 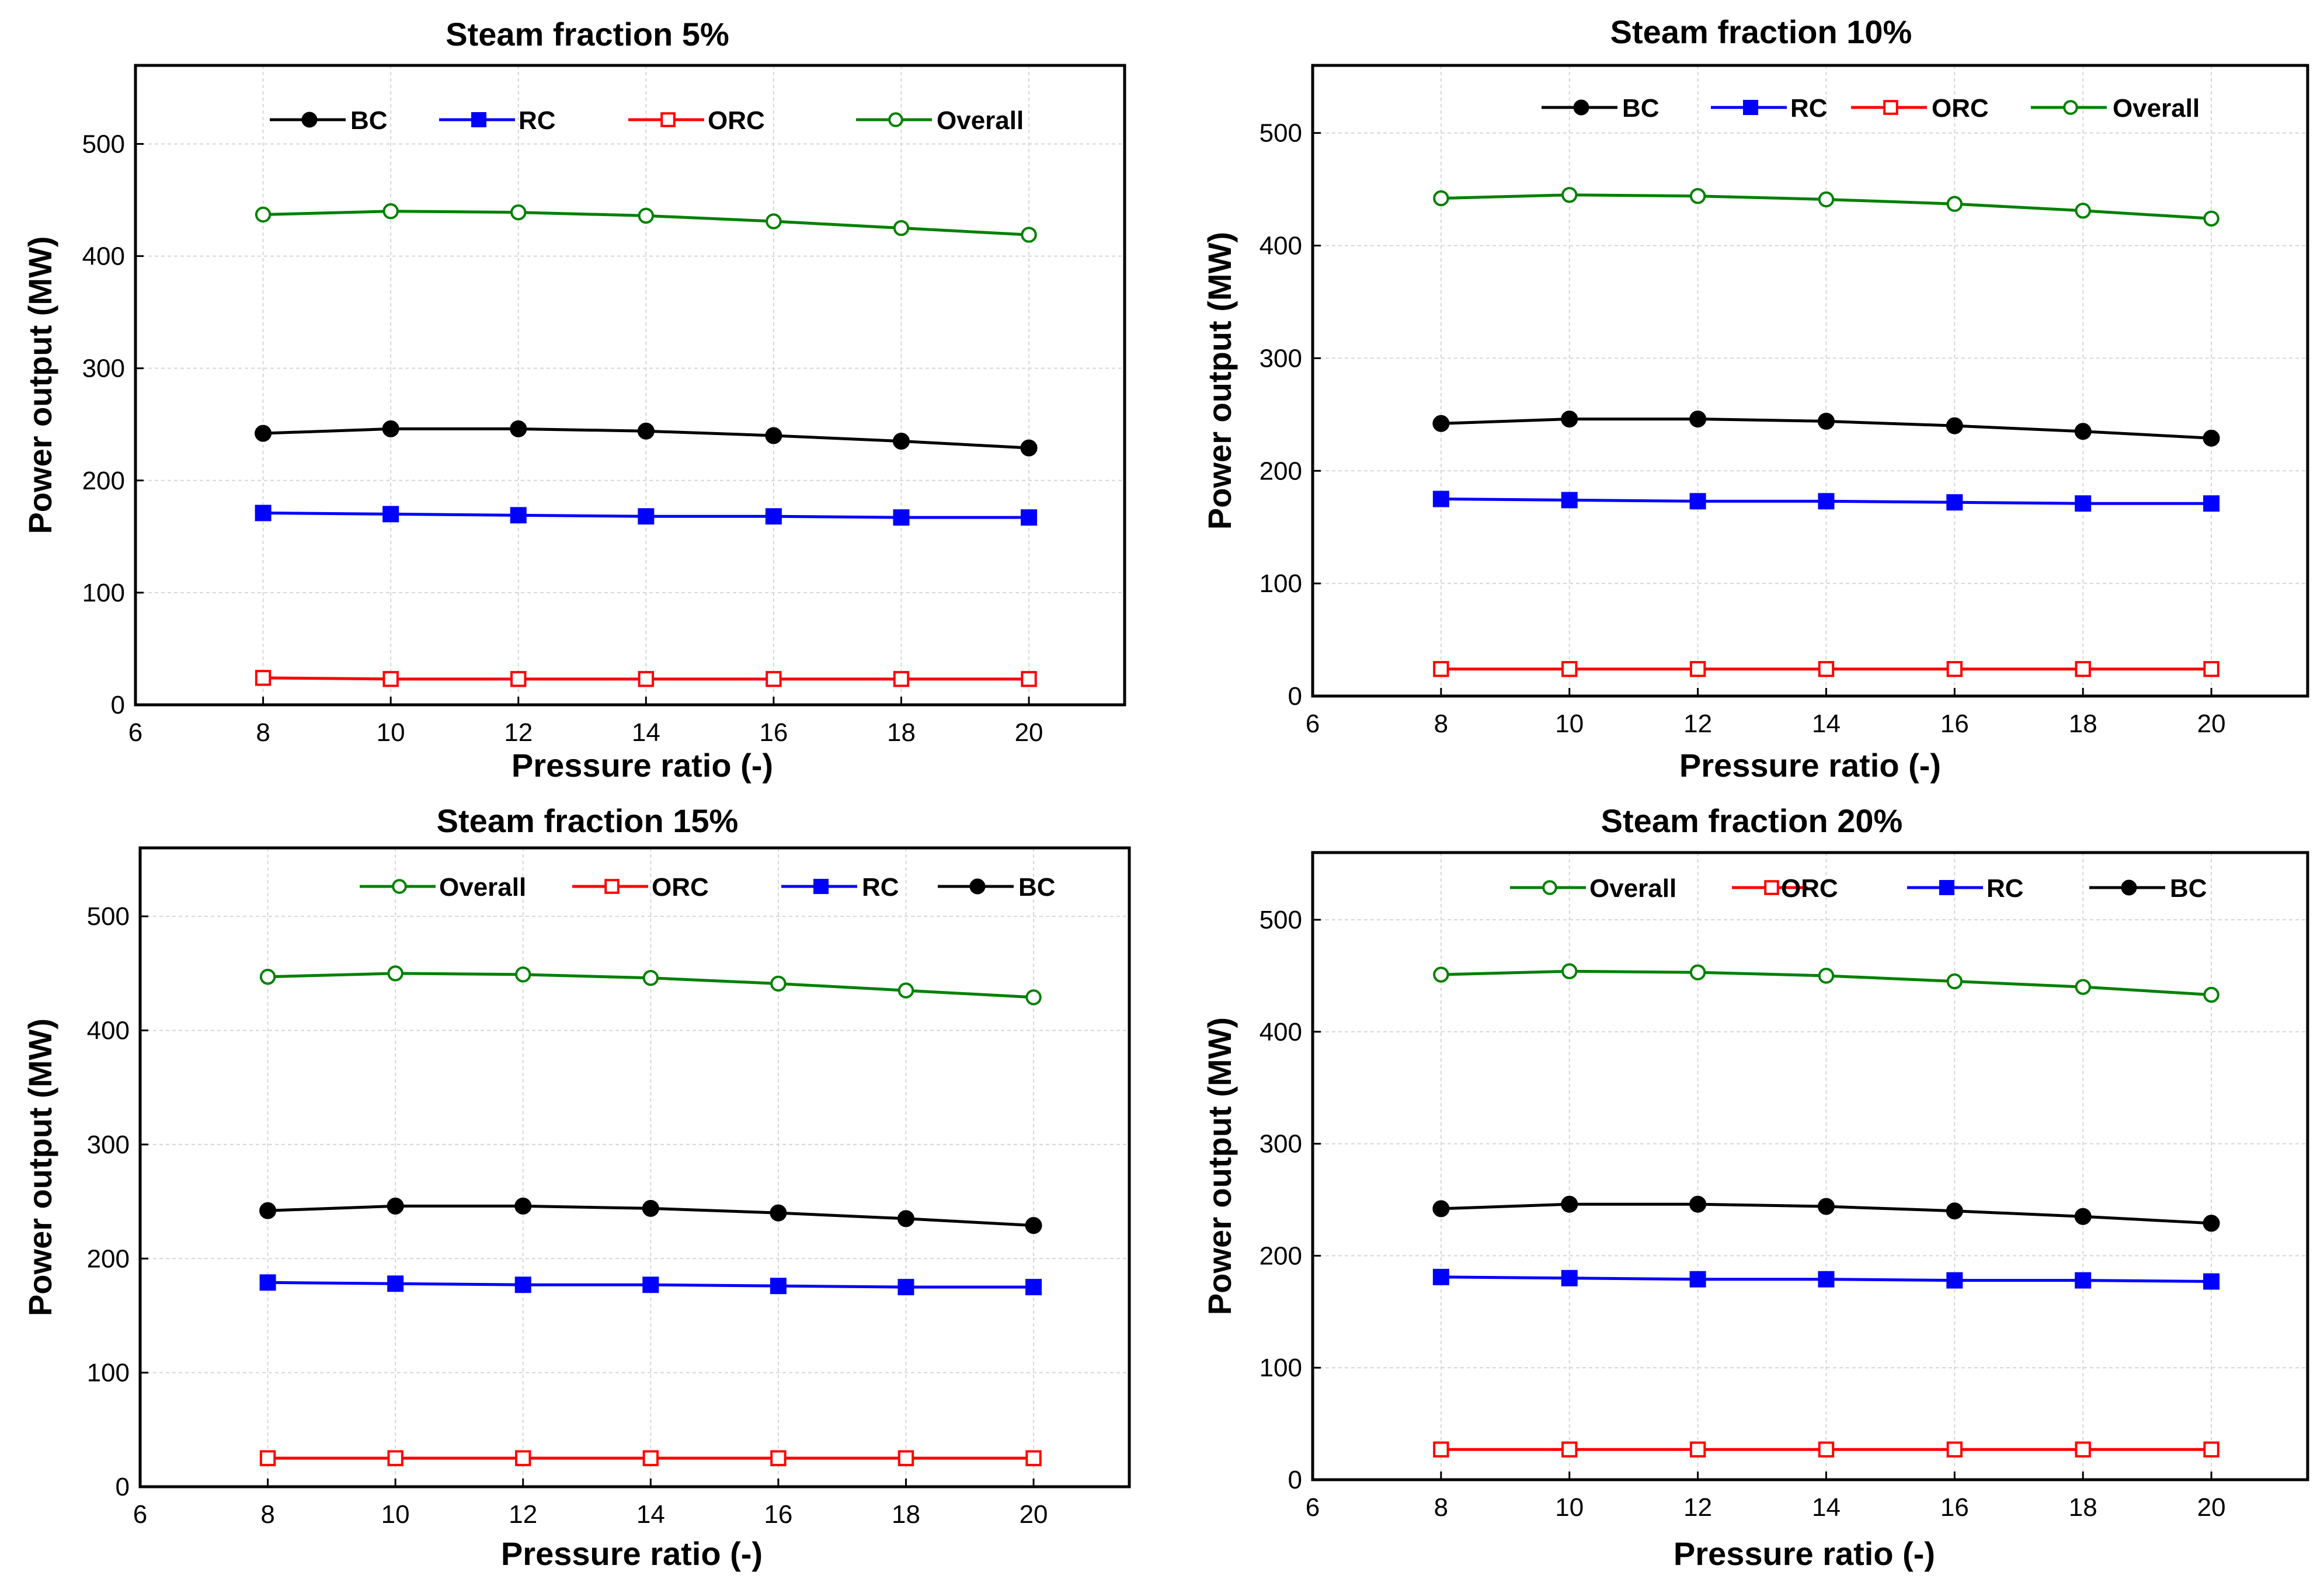 I want to click on legend: Overall ORC RC BC, so click(x=708, y=888).